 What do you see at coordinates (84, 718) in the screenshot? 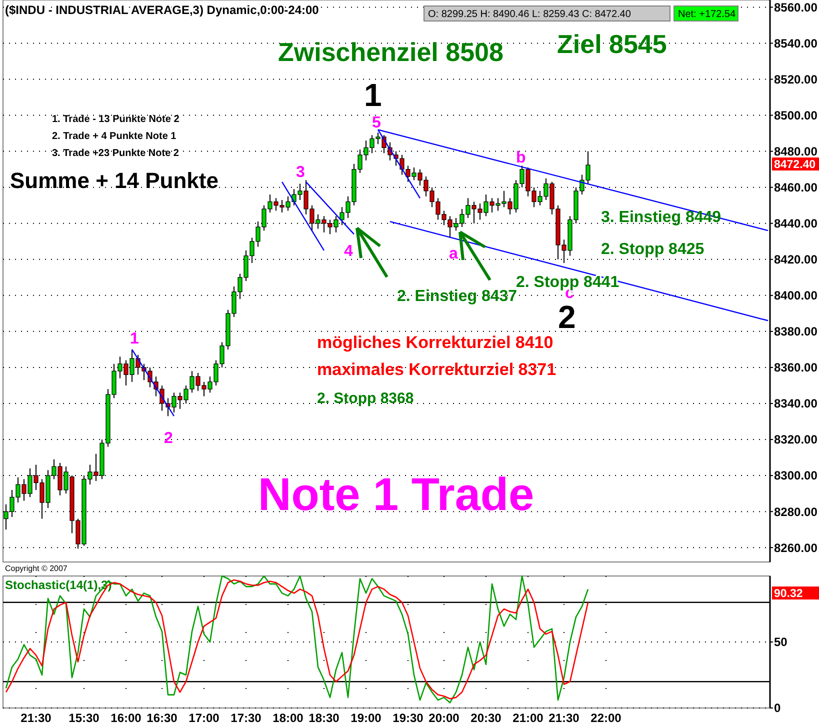
I see `x-tick-label: 15:30` at bounding box center [84, 718].